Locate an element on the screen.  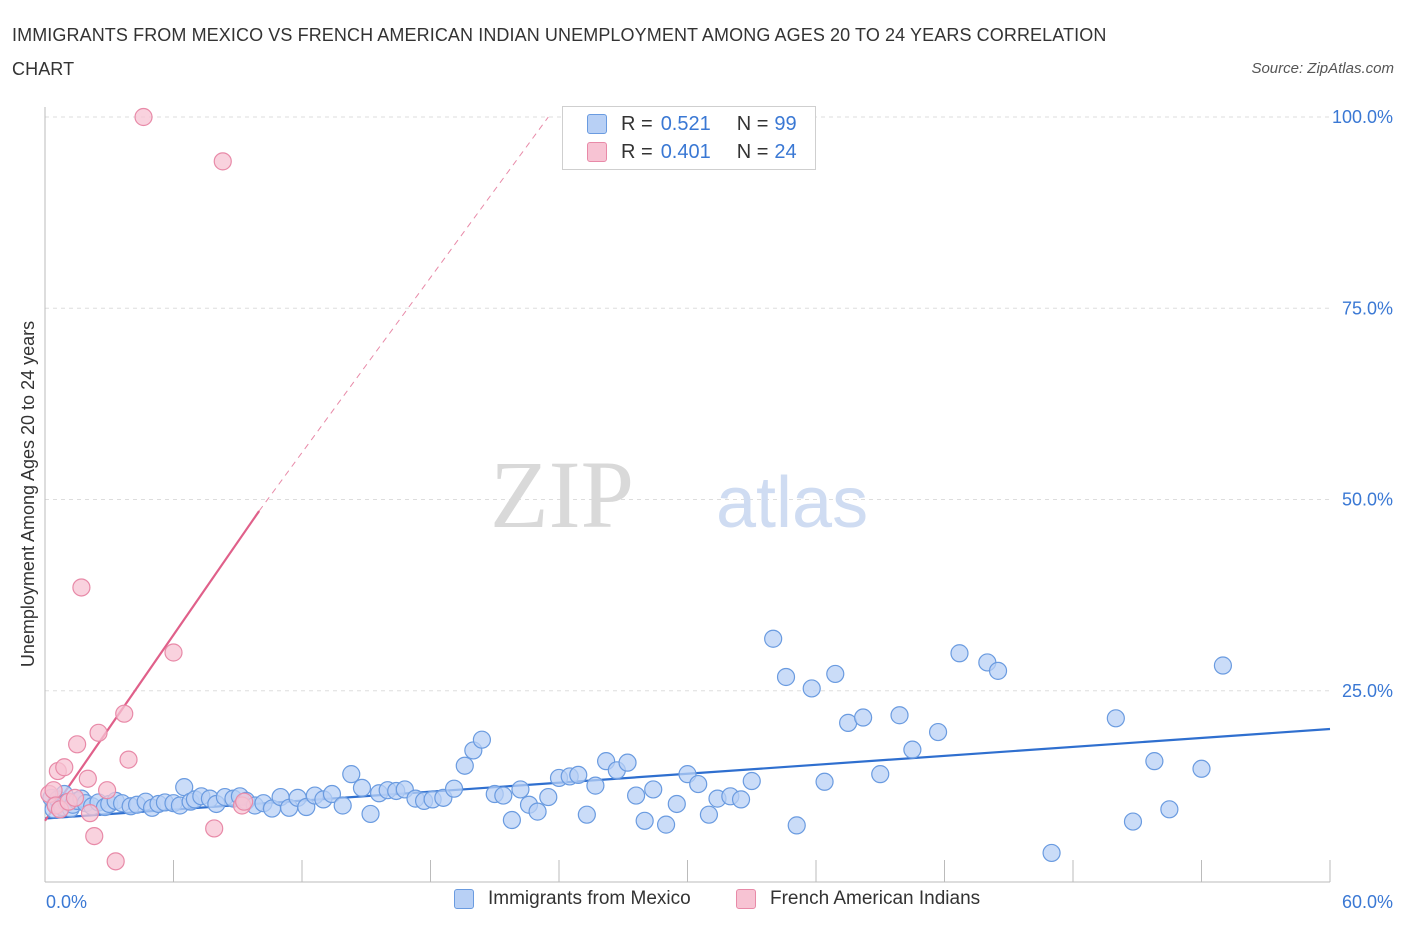
trend-line-french-extension is located at coordinates (403, 314).